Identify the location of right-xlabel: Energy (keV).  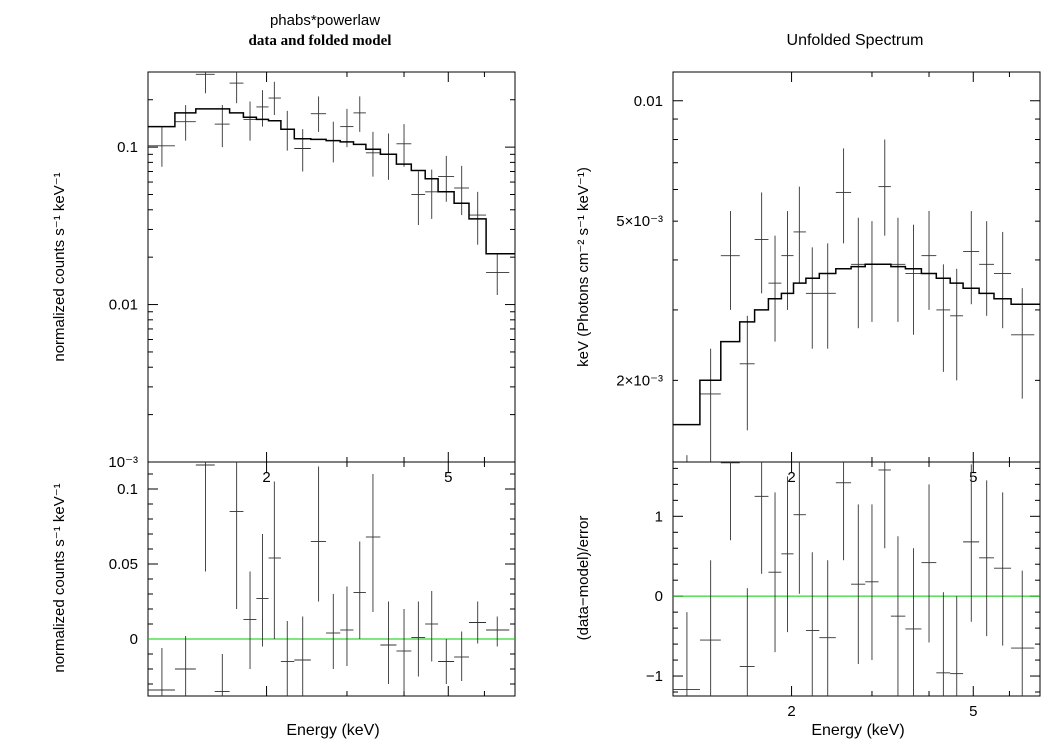
(857, 730).